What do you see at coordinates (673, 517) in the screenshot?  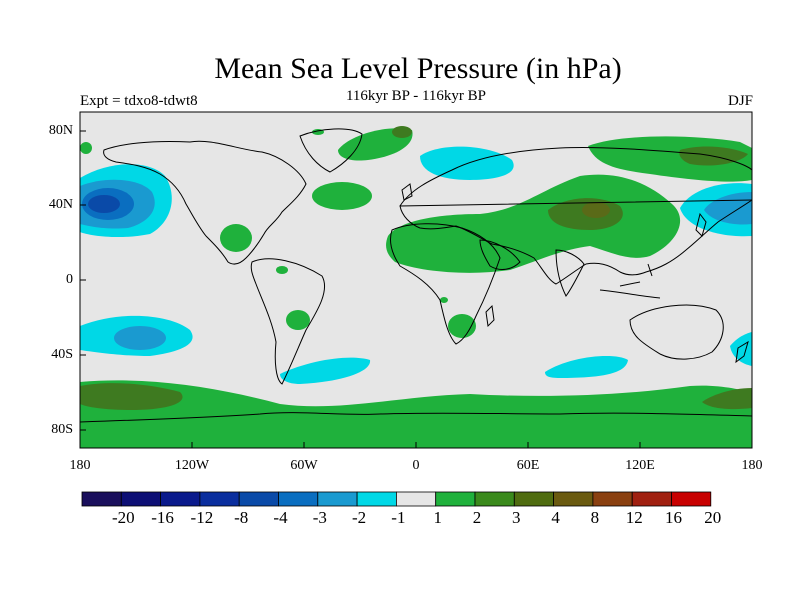 I see `colorbar-label: 16` at bounding box center [673, 517].